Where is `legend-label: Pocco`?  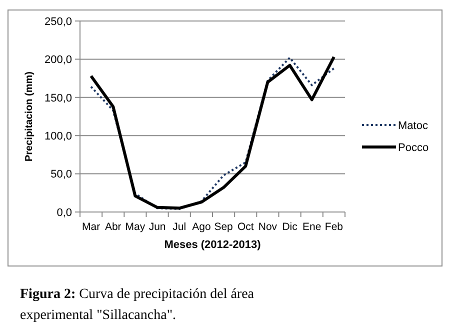
legend-label: Pocco is located at coordinates (413, 148).